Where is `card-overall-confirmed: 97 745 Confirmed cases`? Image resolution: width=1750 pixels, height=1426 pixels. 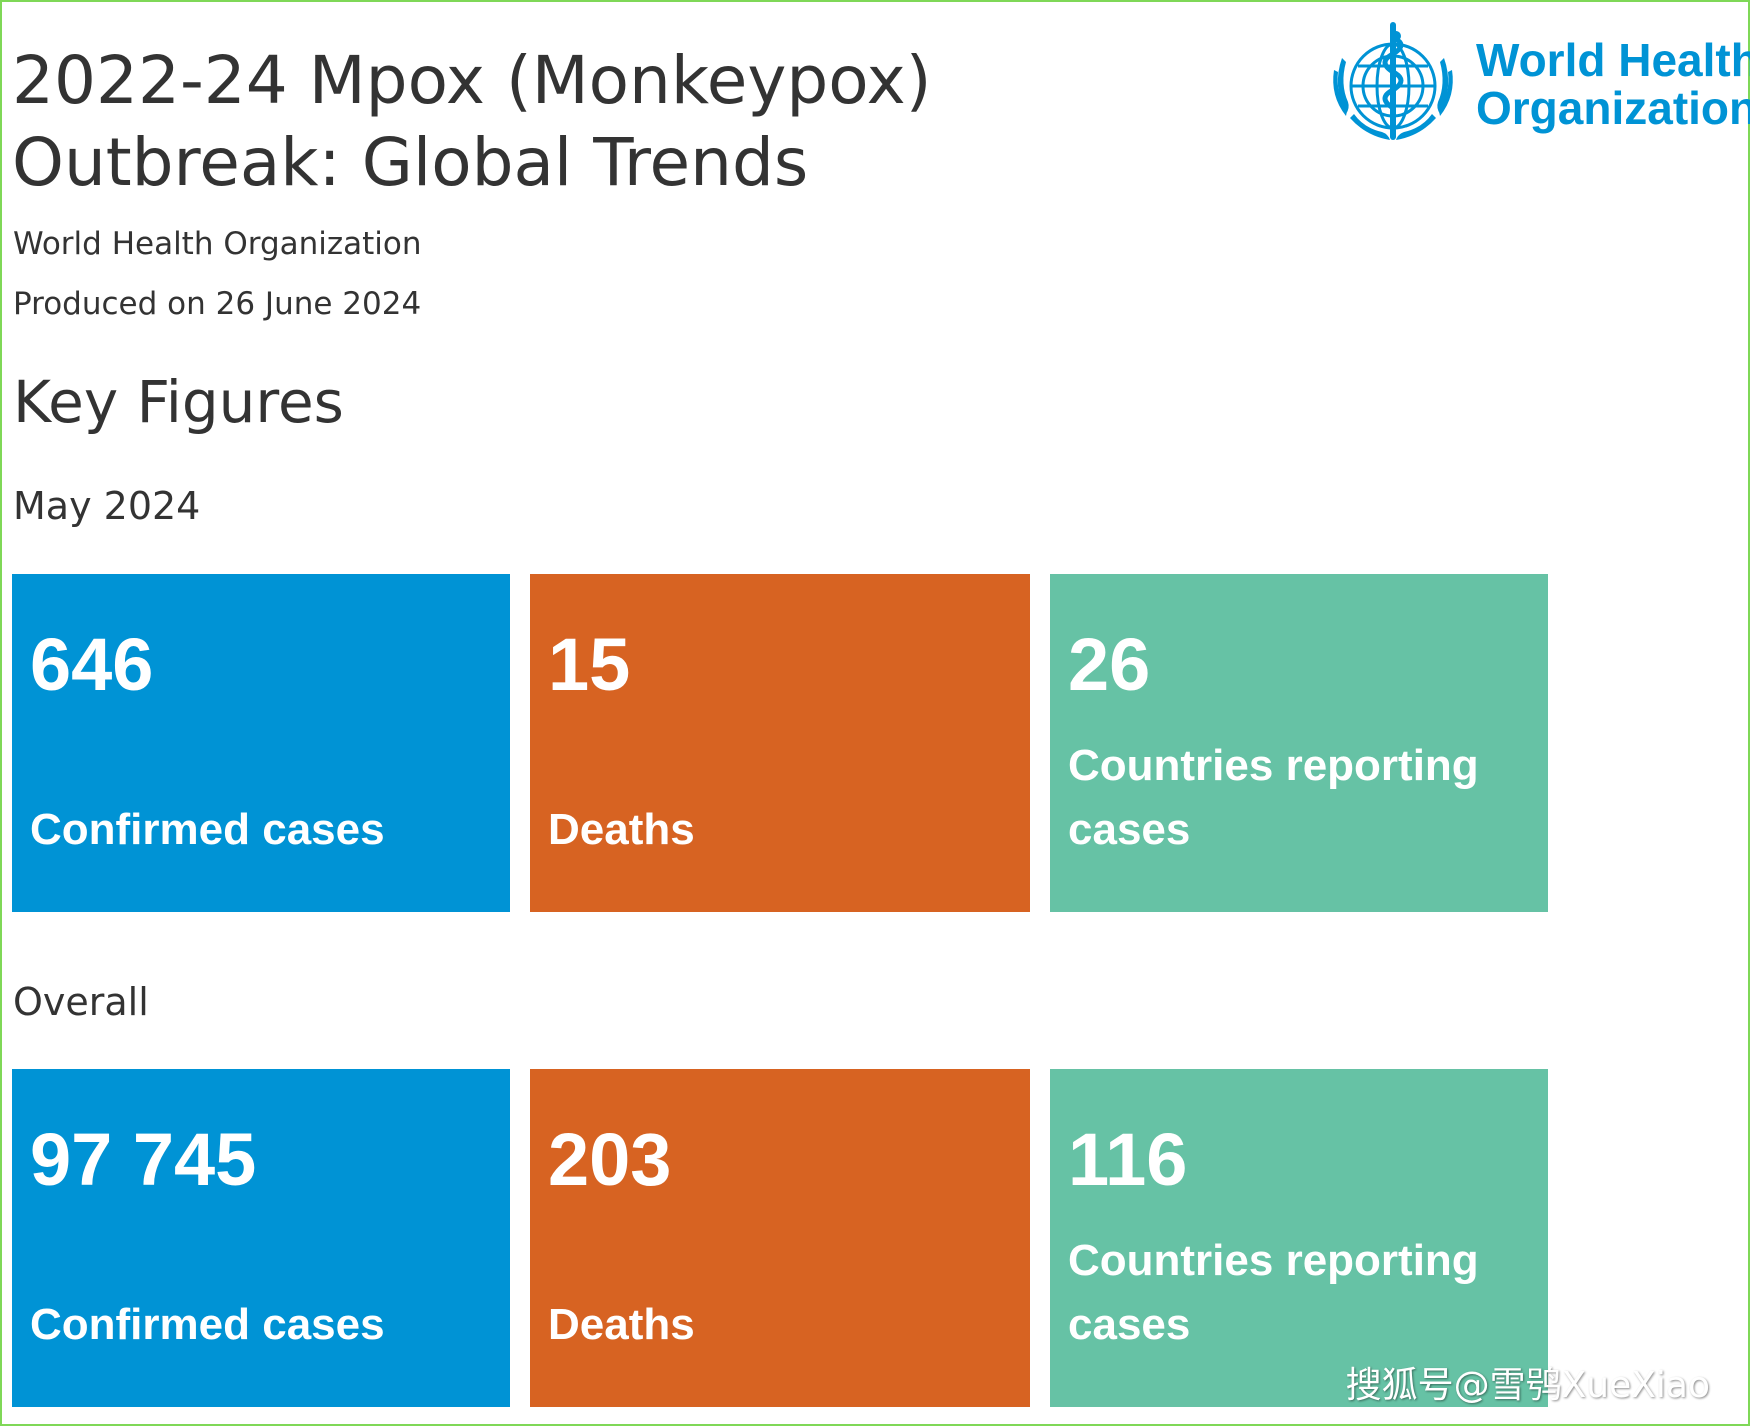 card-overall-confirmed: 97 745 Confirmed cases is located at coordinates (261, 1238).